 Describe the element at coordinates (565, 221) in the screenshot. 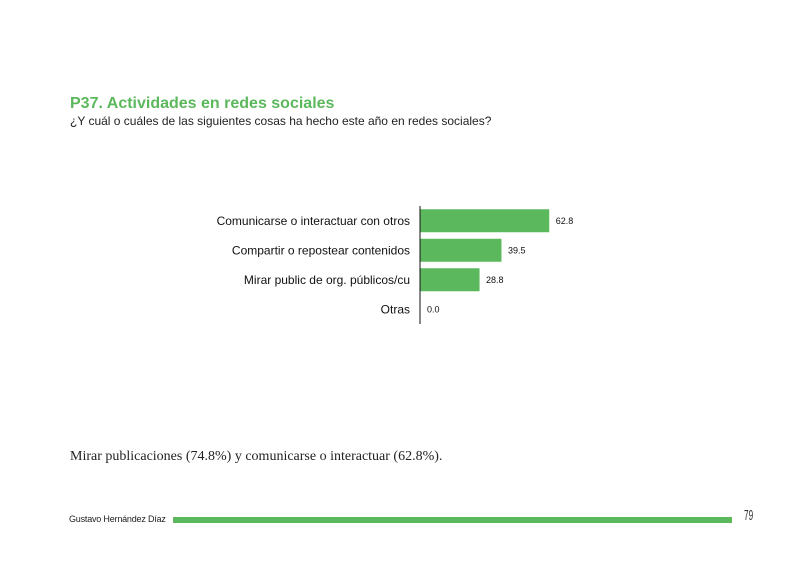

I see `value-label: 62.8` at that location.